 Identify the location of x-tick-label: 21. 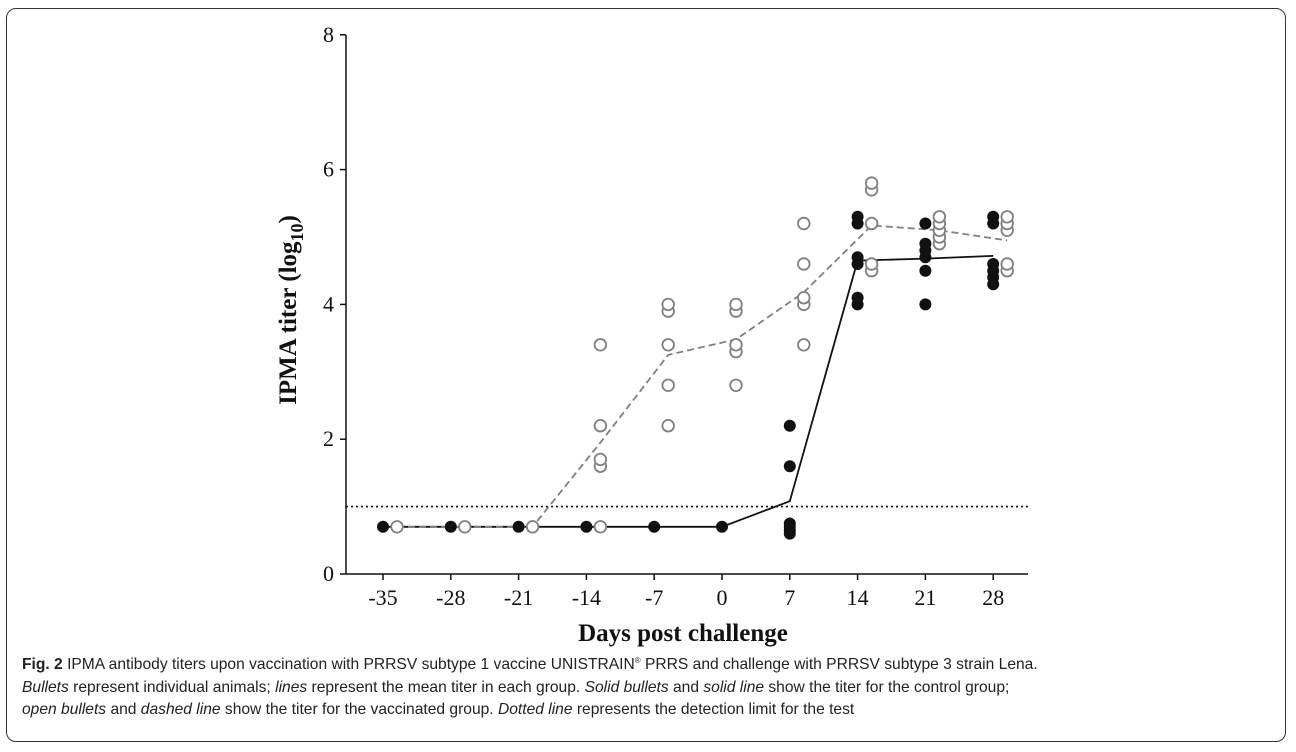
(925, 597).